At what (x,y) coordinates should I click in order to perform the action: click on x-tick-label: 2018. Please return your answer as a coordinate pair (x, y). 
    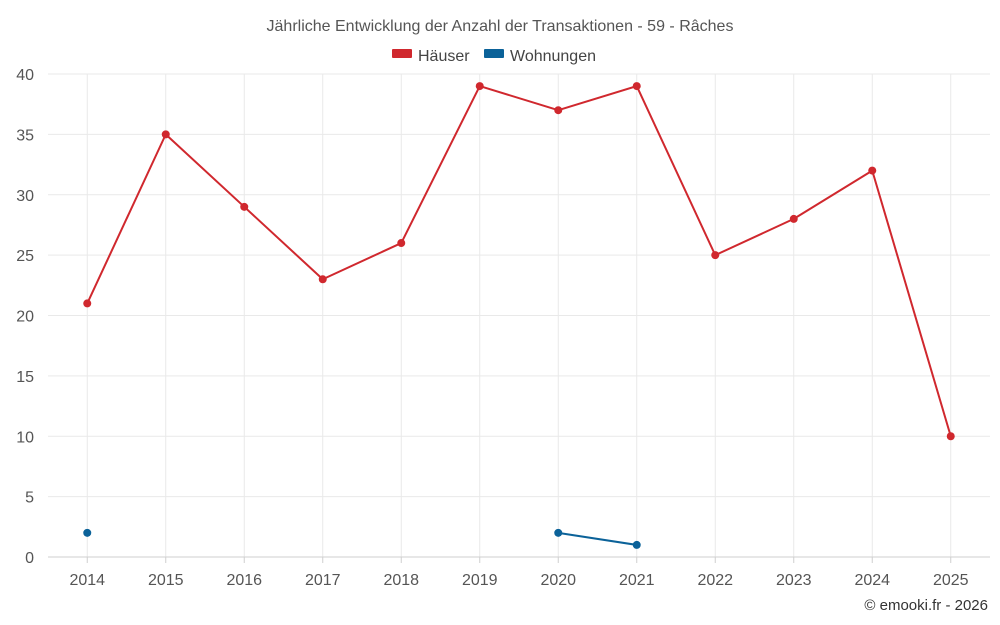
    Looking at the image, I should click on (401, 580).